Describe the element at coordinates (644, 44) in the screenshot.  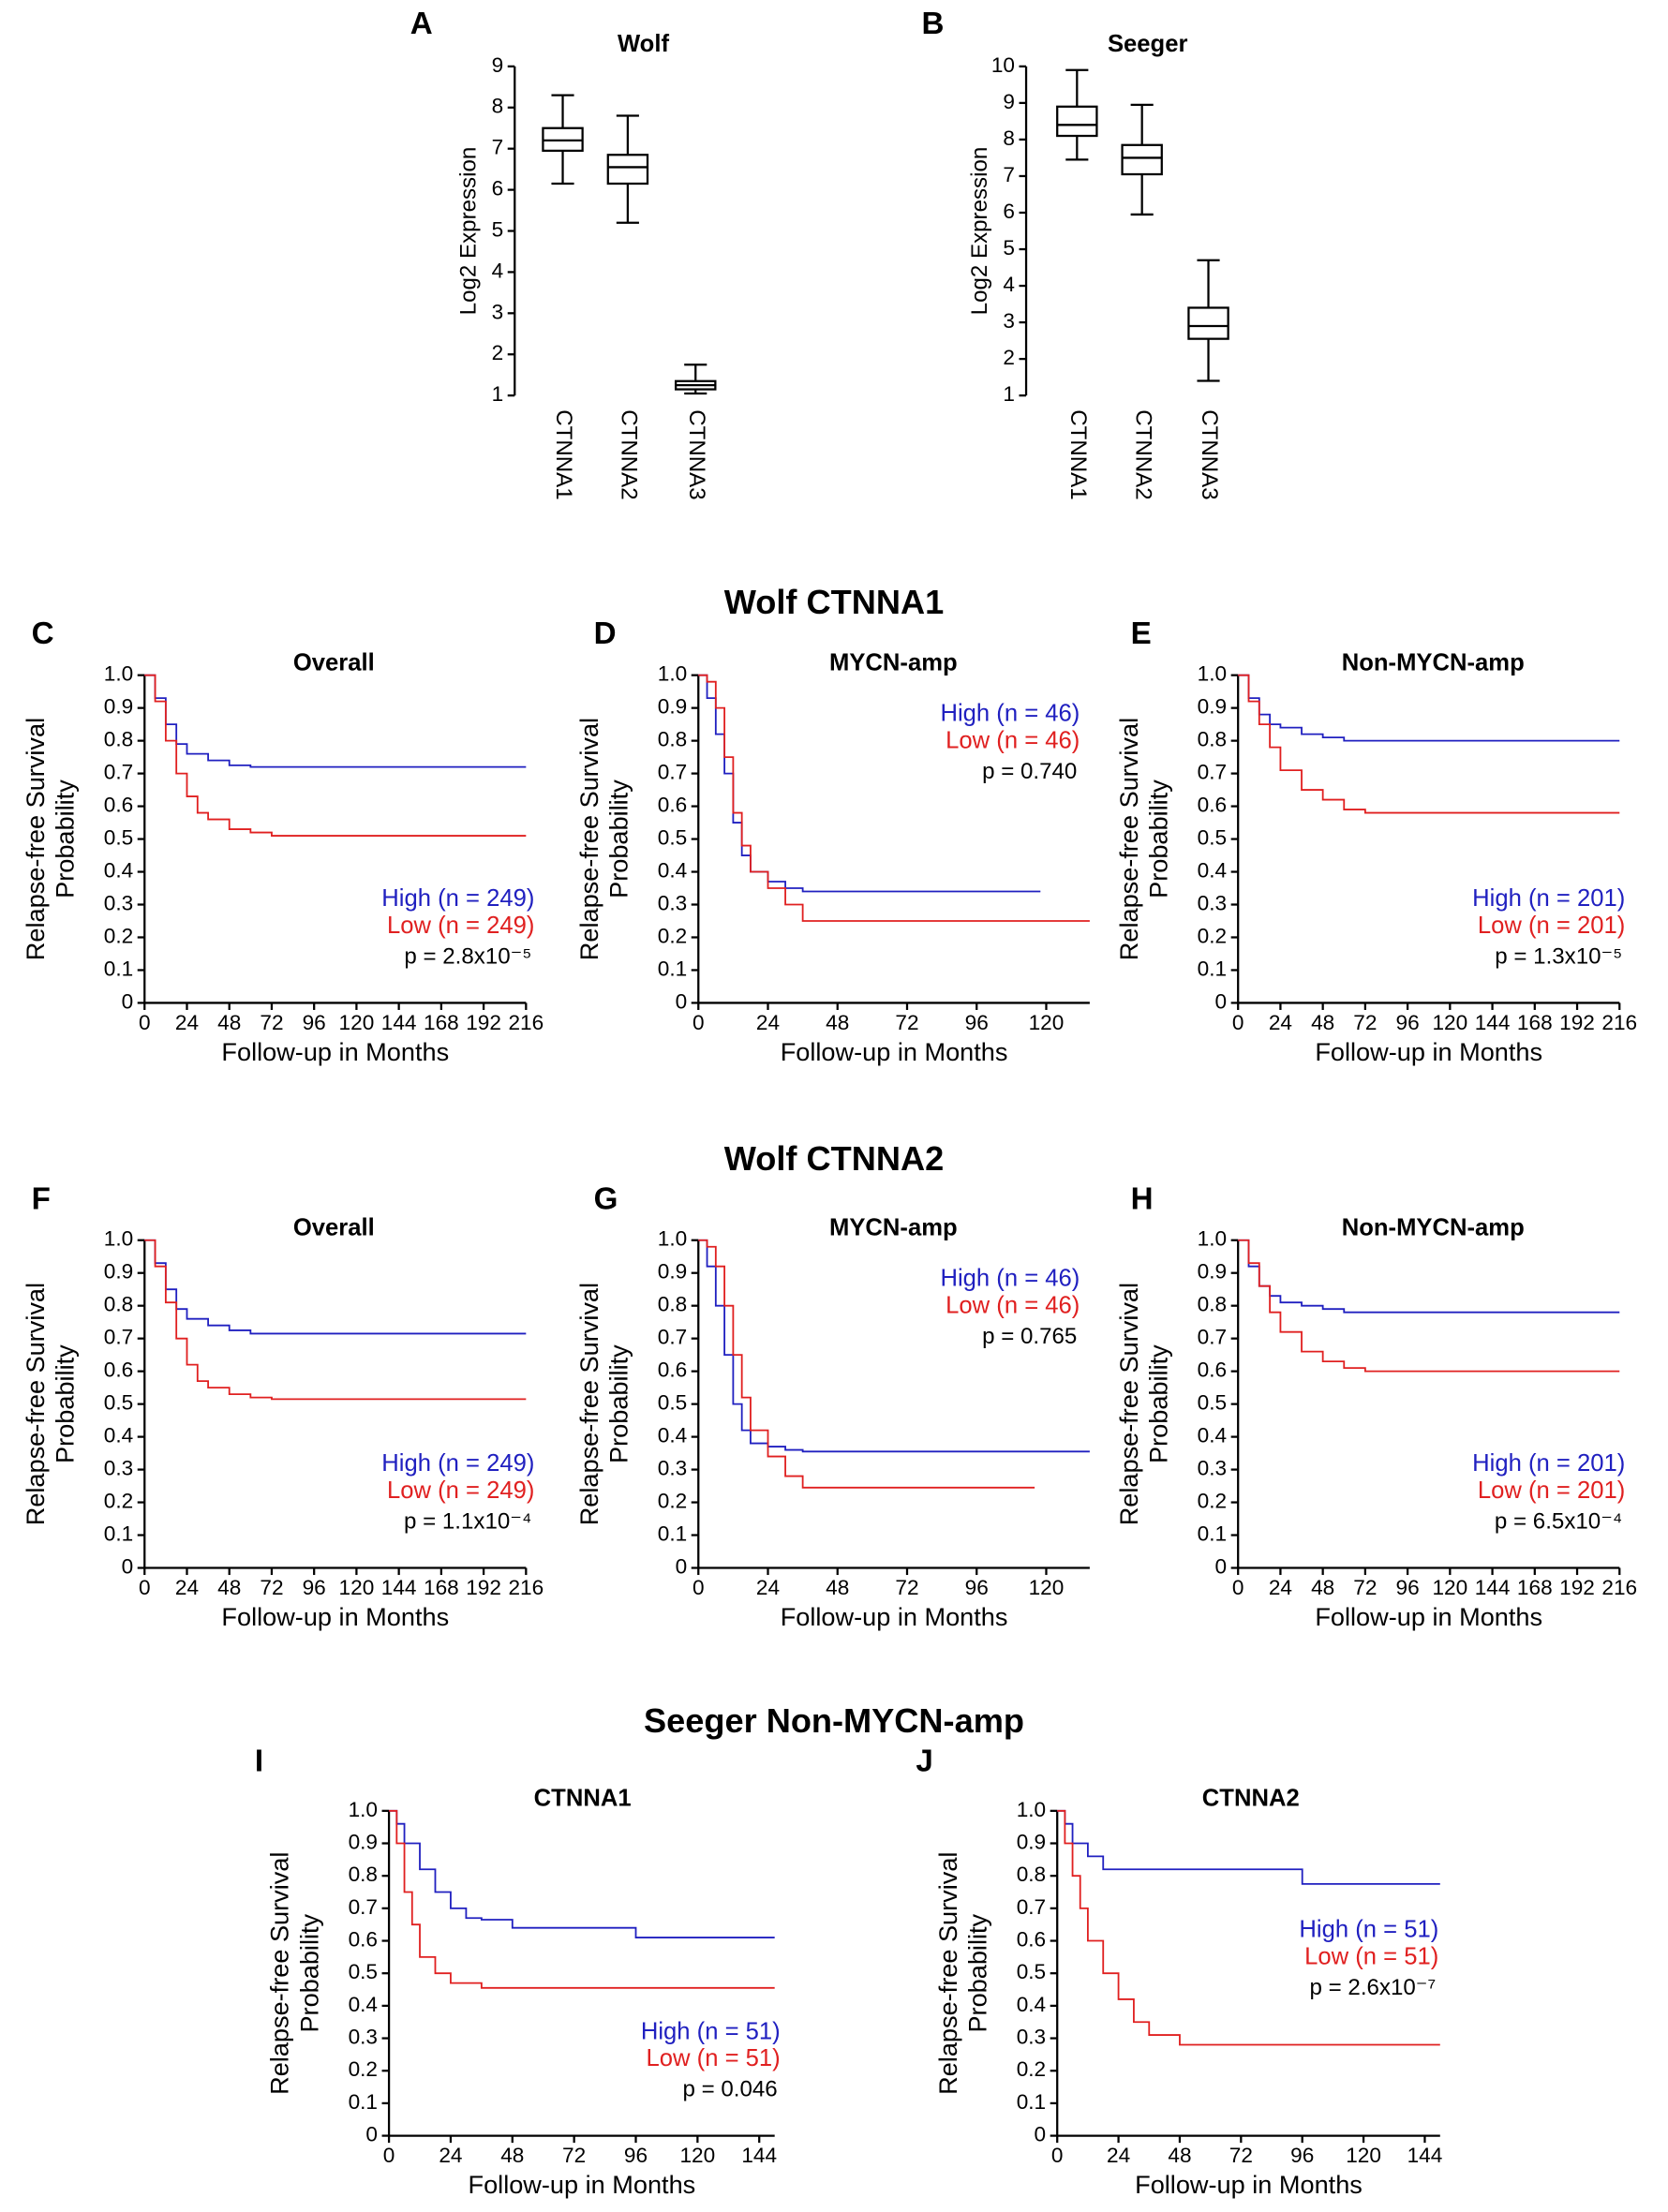
I see `chart-title: Wolf` at that location.